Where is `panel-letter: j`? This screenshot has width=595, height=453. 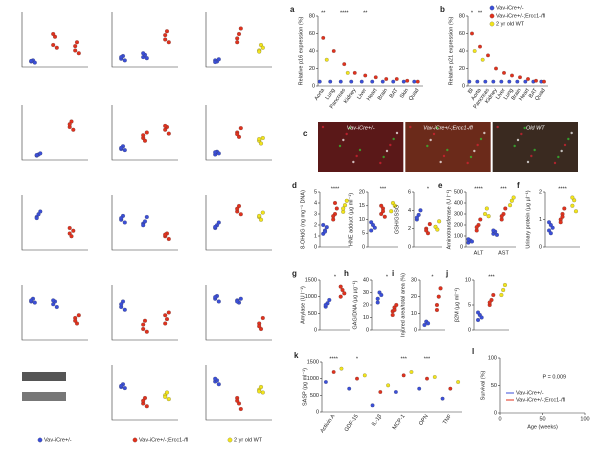 panel-letter: j is located at coordinates (446, 273).